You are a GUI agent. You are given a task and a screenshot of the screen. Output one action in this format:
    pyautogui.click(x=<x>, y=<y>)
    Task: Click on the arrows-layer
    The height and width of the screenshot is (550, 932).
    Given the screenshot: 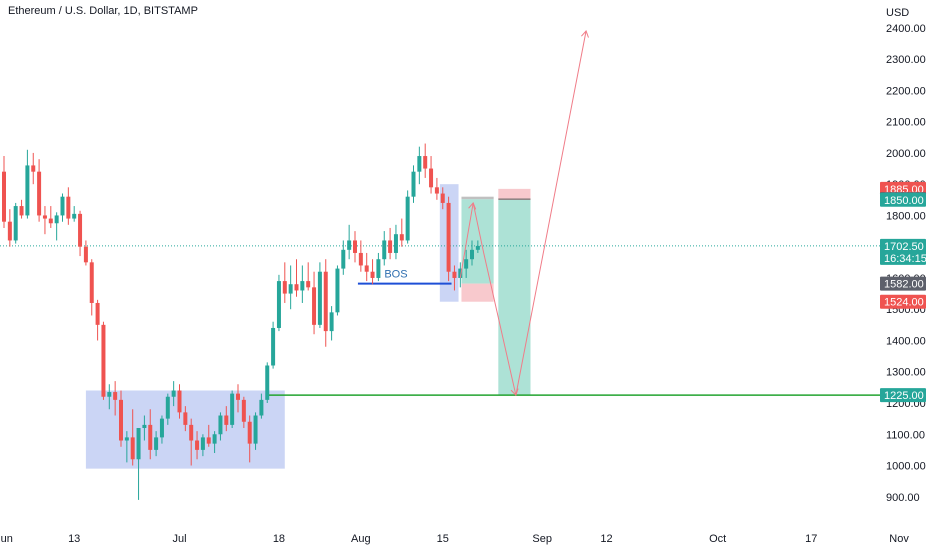 What is the action you would take?
    pyautogui.click(x=524, y=213)
    